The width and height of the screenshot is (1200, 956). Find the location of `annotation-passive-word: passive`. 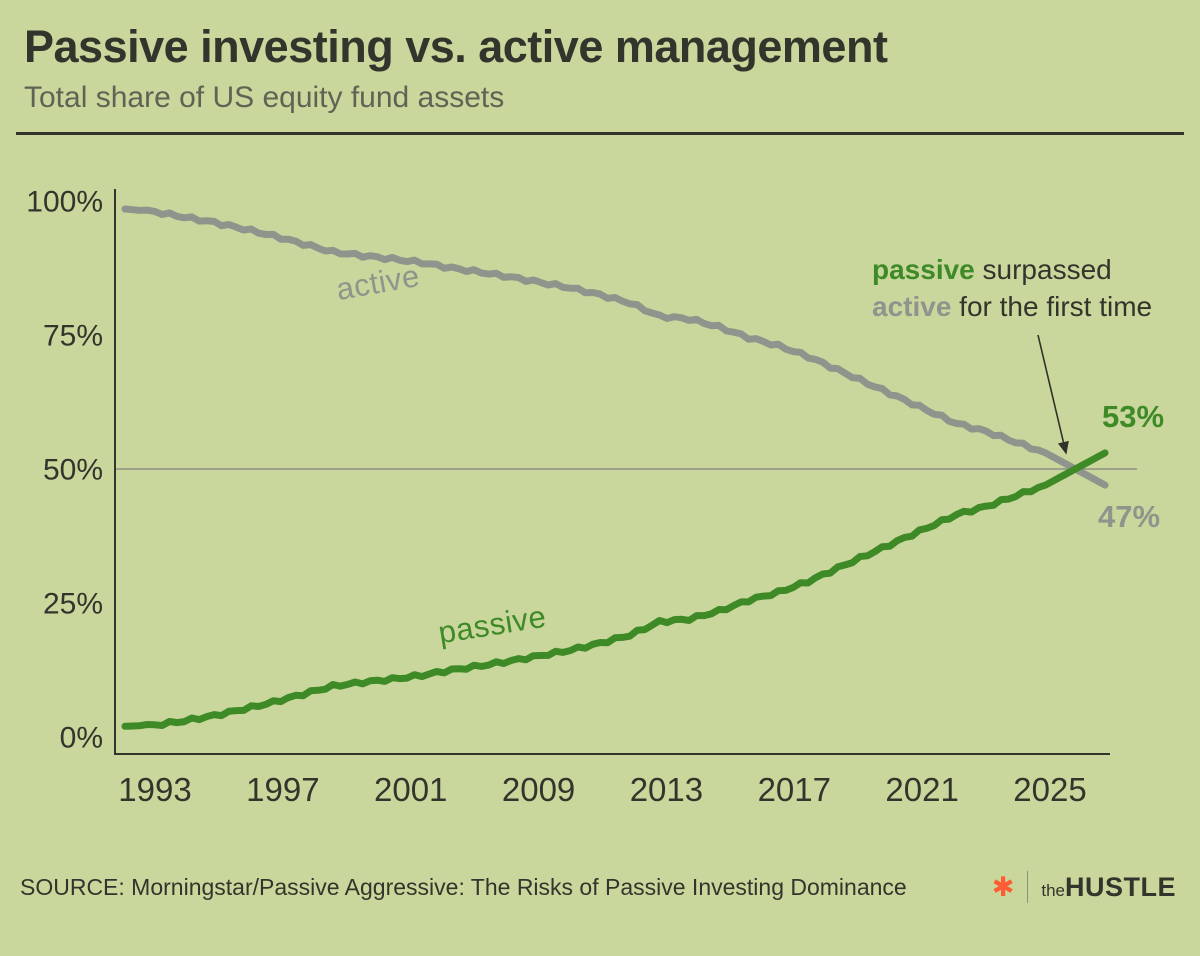

annotation-passive-word: passive is located at coordinates (923, 269).